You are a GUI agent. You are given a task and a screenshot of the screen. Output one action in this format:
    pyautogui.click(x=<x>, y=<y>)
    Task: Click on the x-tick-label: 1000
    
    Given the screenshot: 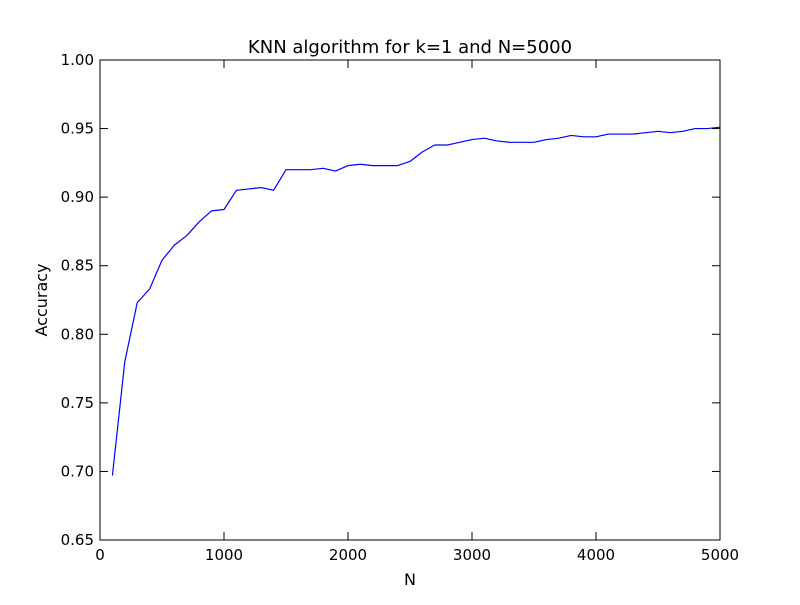 What is the action you would take?
    pyautogui.click(x=224, y=555)
    